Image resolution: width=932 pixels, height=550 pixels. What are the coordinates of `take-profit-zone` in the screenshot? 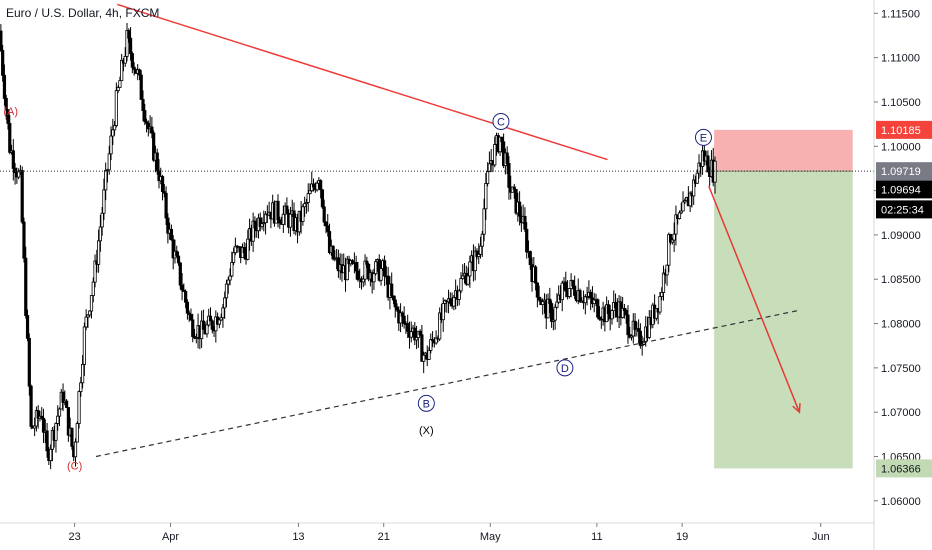 It's located at (783, 320).